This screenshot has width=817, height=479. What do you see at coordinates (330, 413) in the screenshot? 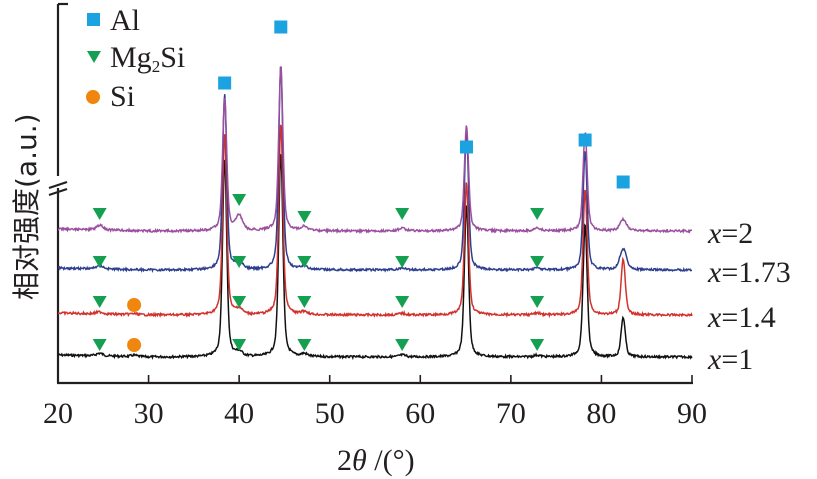
I see `x-tick-label: 50` at bounding box center [330, 413].